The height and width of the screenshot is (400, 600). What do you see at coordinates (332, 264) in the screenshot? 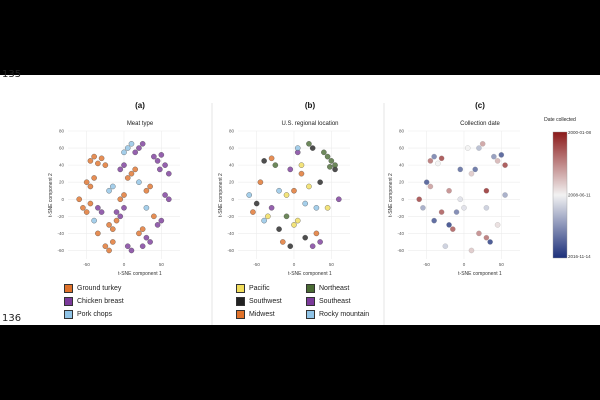
I see `x-tick-label: 50` at bounding box center [332, 264].